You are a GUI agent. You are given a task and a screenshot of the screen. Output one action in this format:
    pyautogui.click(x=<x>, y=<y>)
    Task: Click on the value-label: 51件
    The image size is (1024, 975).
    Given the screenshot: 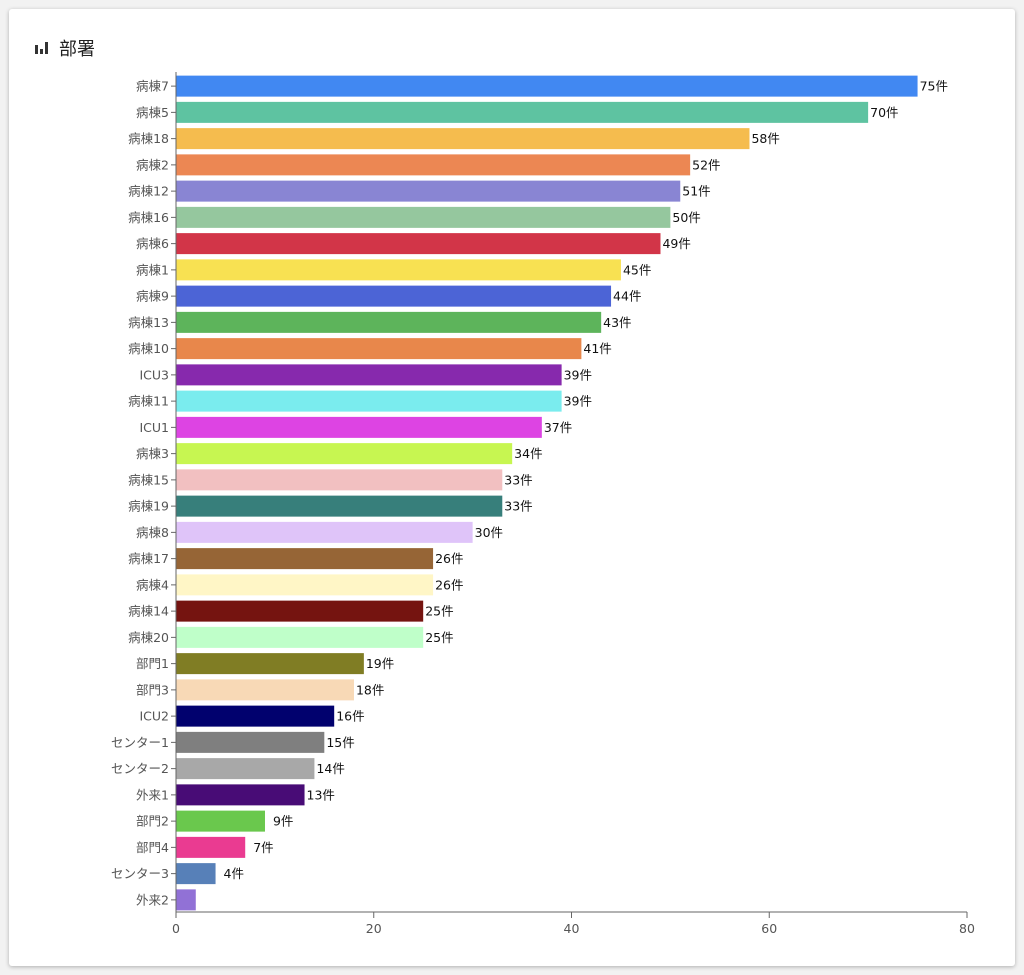 What is the action you would take?
    pyautogui.click(x=696, y=191)
    